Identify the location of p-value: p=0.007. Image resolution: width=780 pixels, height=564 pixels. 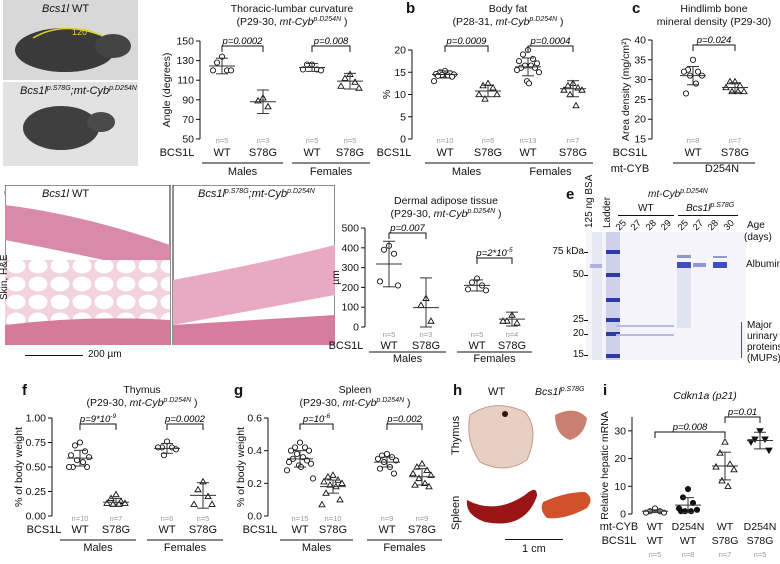
(407, 228).